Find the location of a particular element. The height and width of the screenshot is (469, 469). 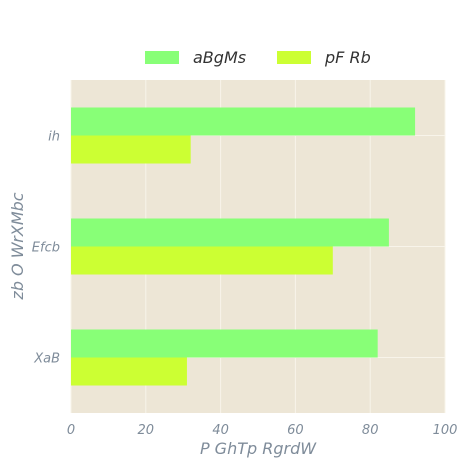

x-tick-label: 80 is located at coordinates (370, 430).